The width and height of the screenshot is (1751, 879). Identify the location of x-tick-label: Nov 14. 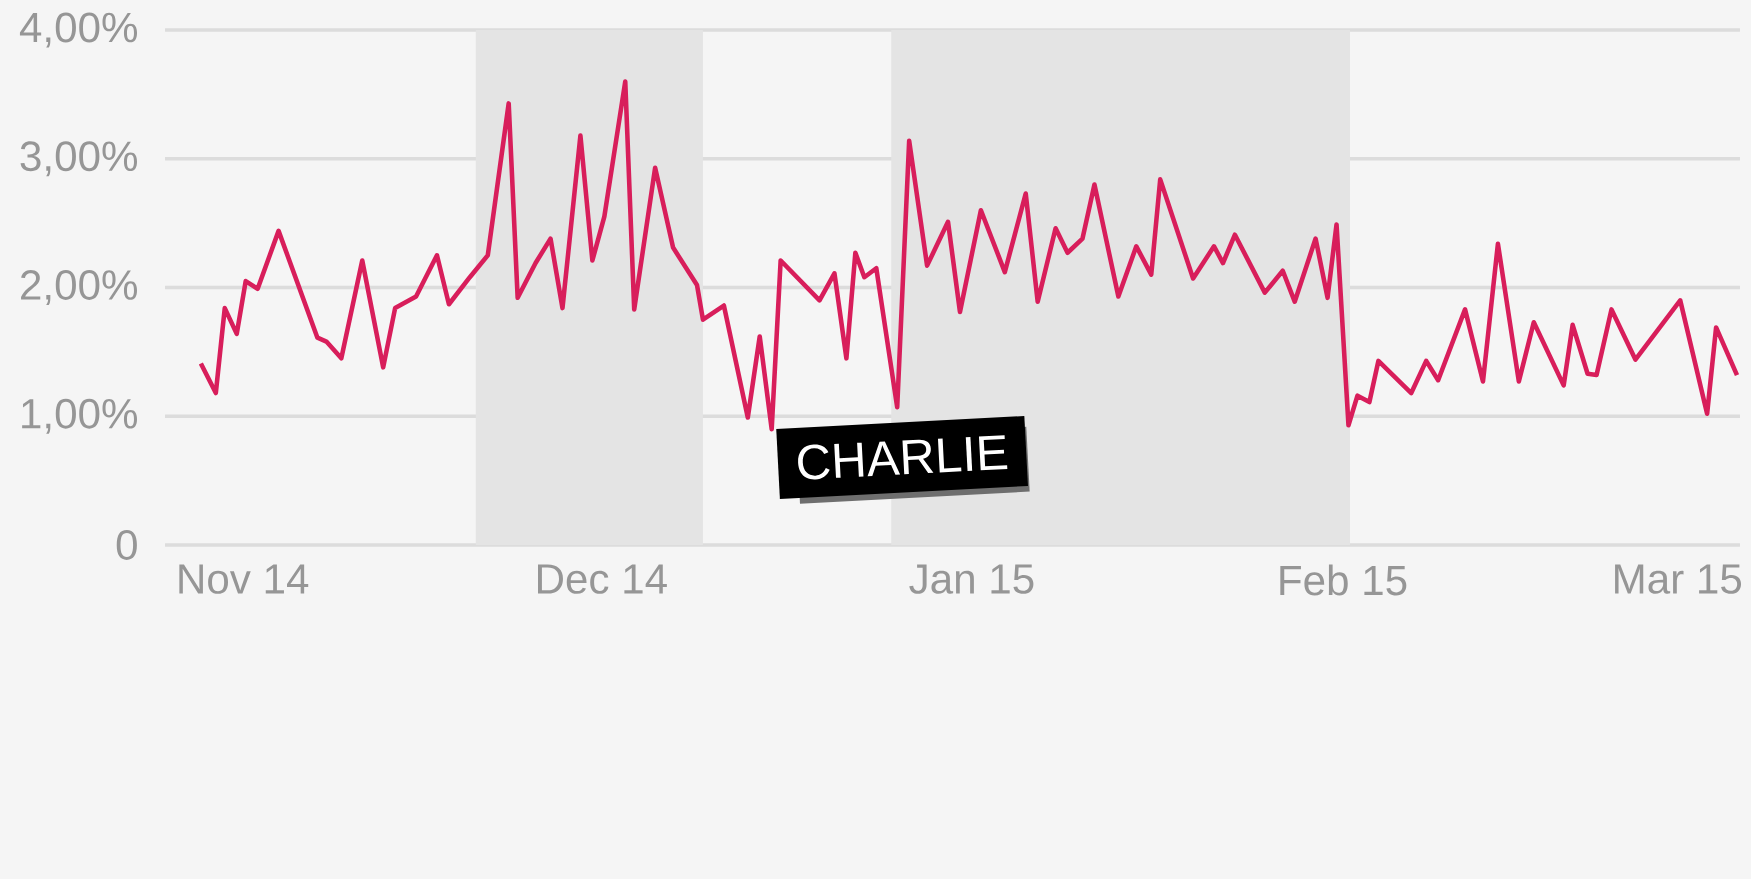
(244, 579).